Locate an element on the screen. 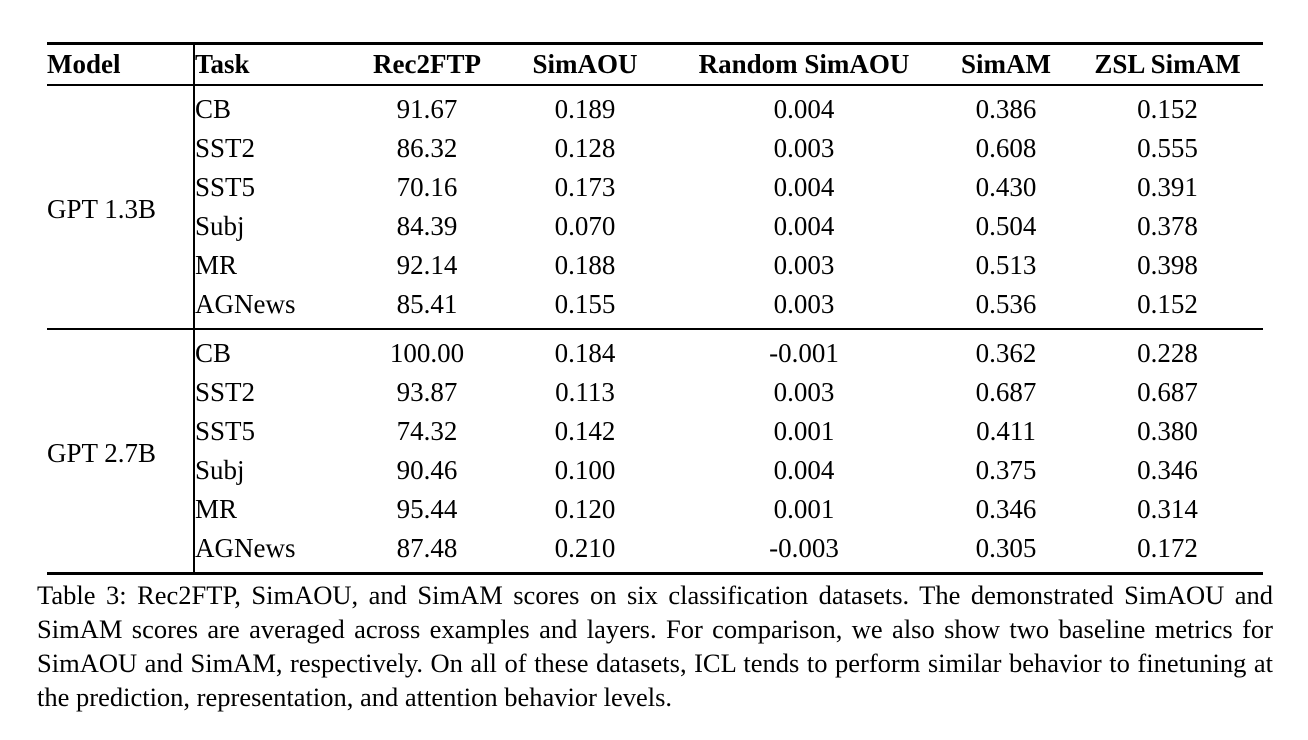 This screenshot has width=1308, height=740. value-cell: 0.188 is located at coordinates (585, 265).